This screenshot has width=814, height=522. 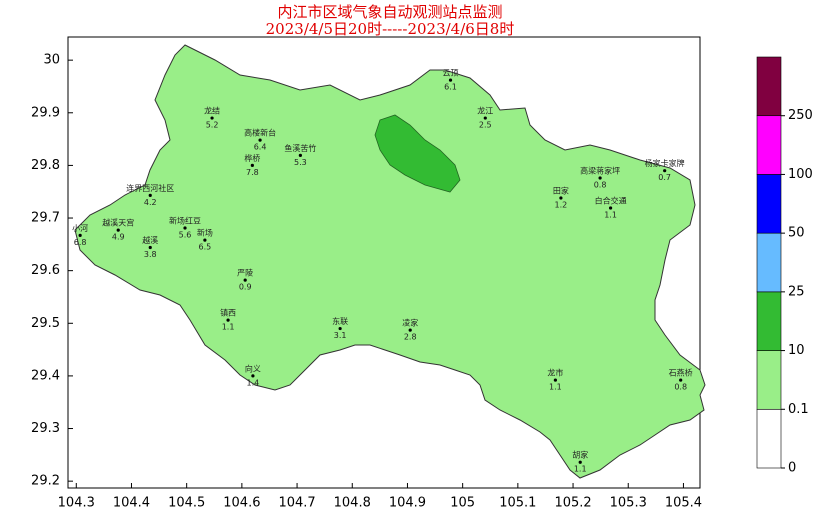 I want to click on station-value: 0.7, so click(x=664, y=177).